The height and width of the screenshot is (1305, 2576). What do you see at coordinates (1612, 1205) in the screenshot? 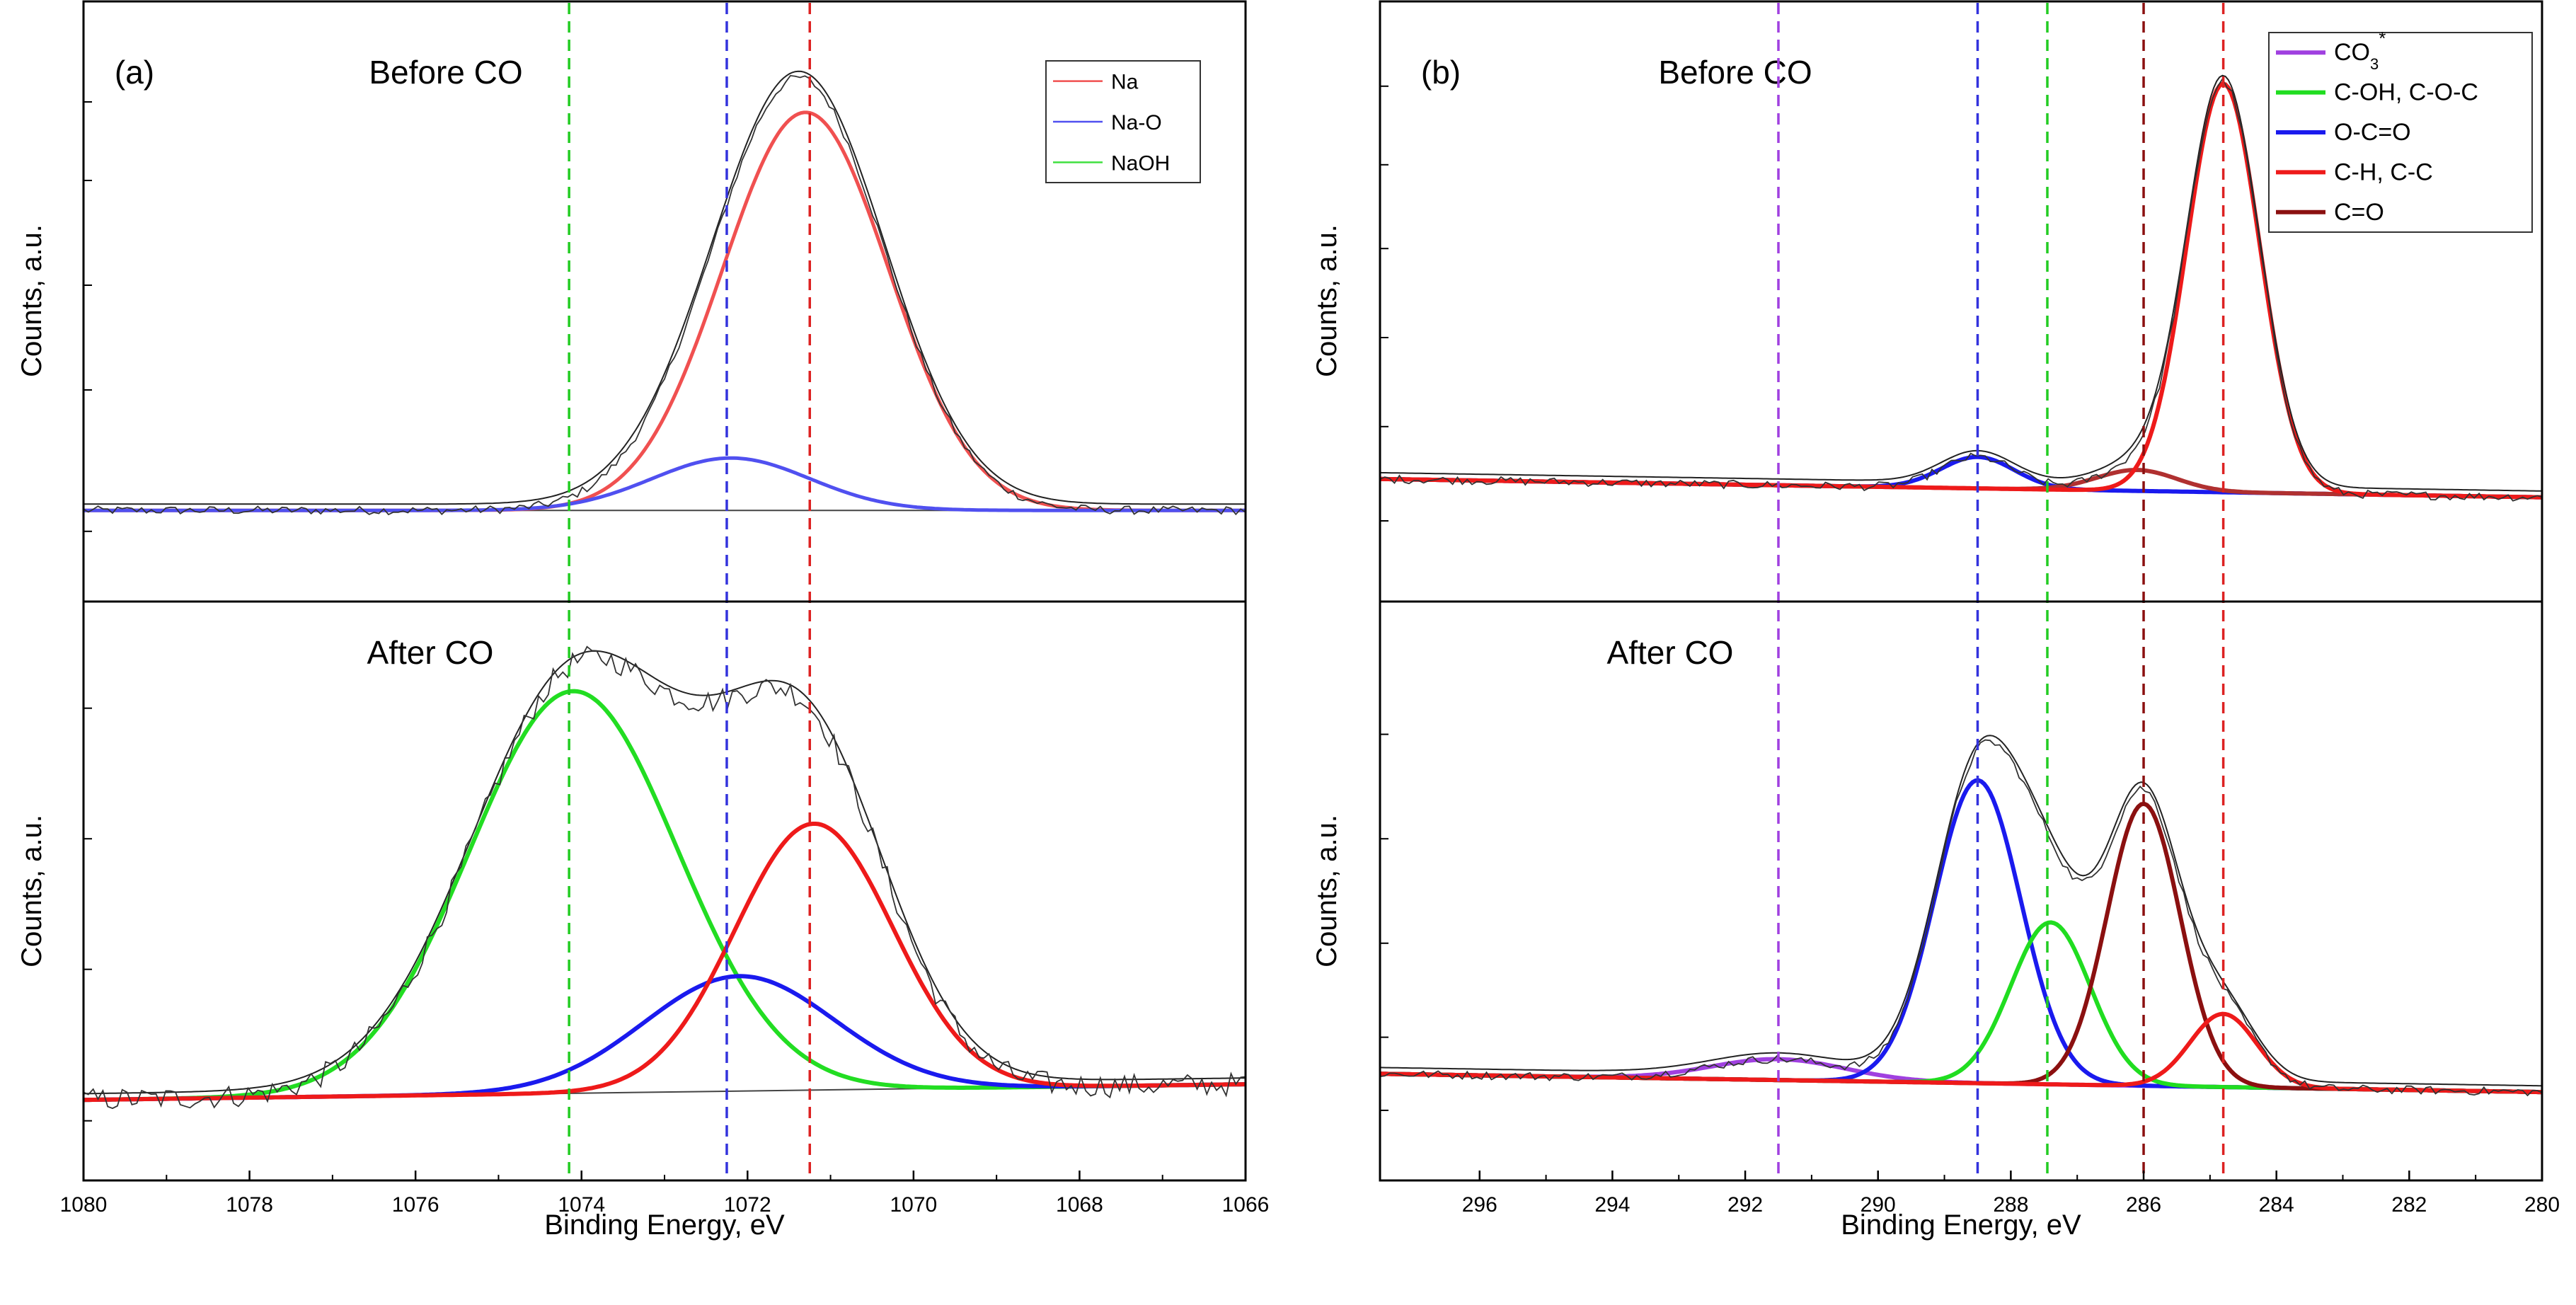
I see `x-tick-label: 294` at bounding box center [1612, 1205].